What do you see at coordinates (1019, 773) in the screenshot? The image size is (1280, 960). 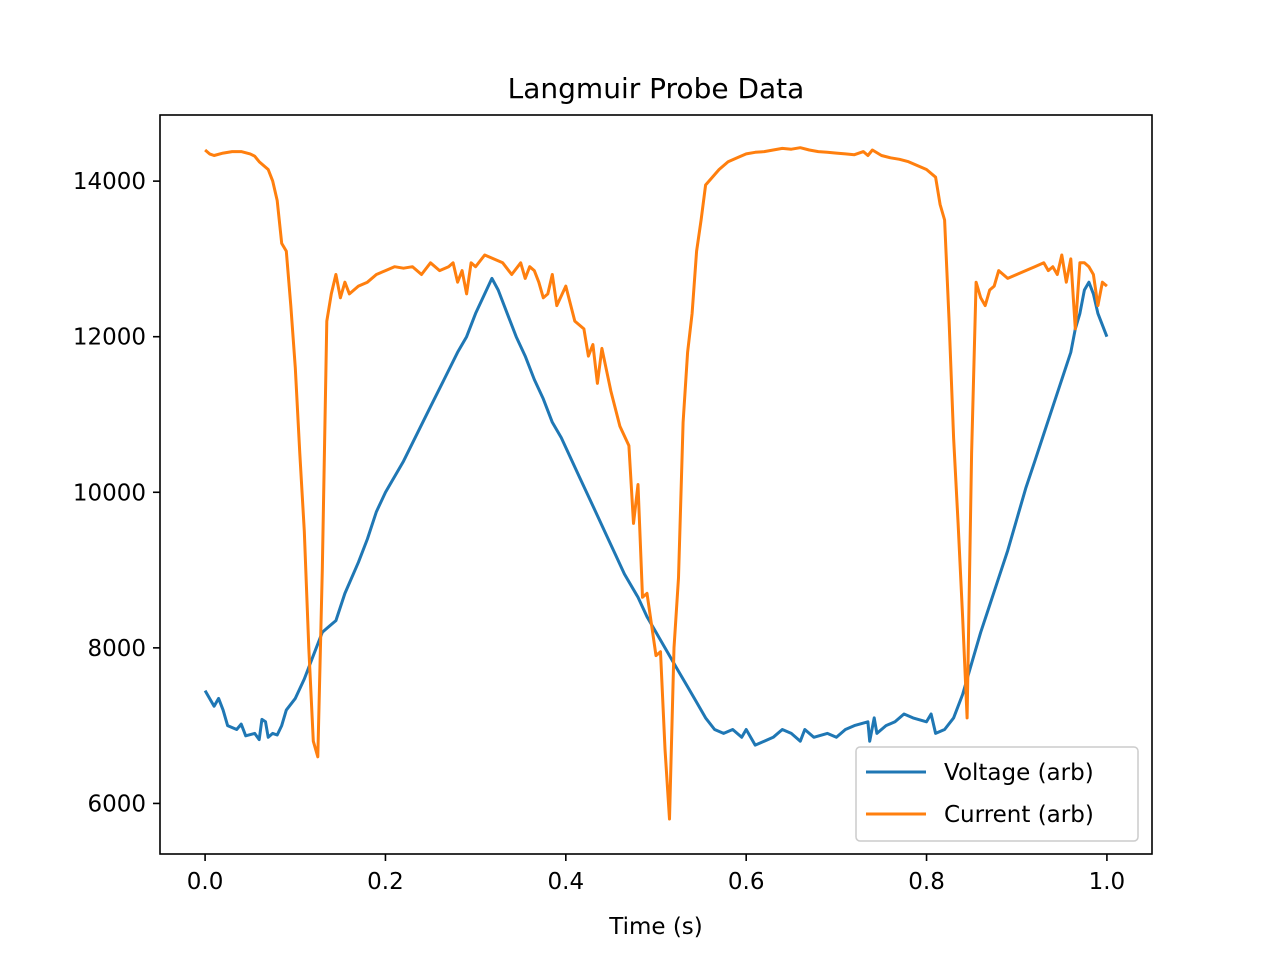 I see `legend-voltage-label: Voltage (arb)` at bounding box center [1019, 773].